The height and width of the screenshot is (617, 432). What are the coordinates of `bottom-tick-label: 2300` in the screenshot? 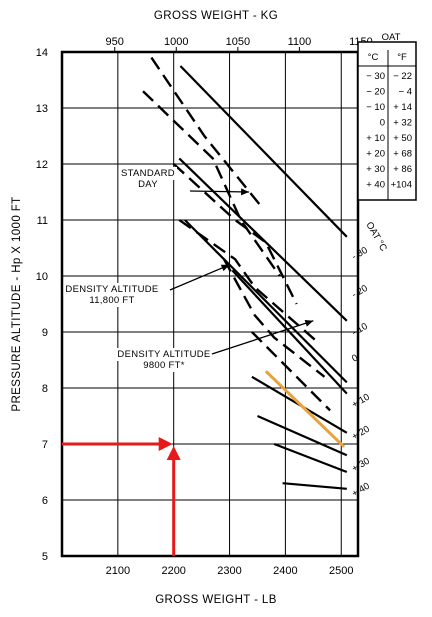 It's located at (229, 571).